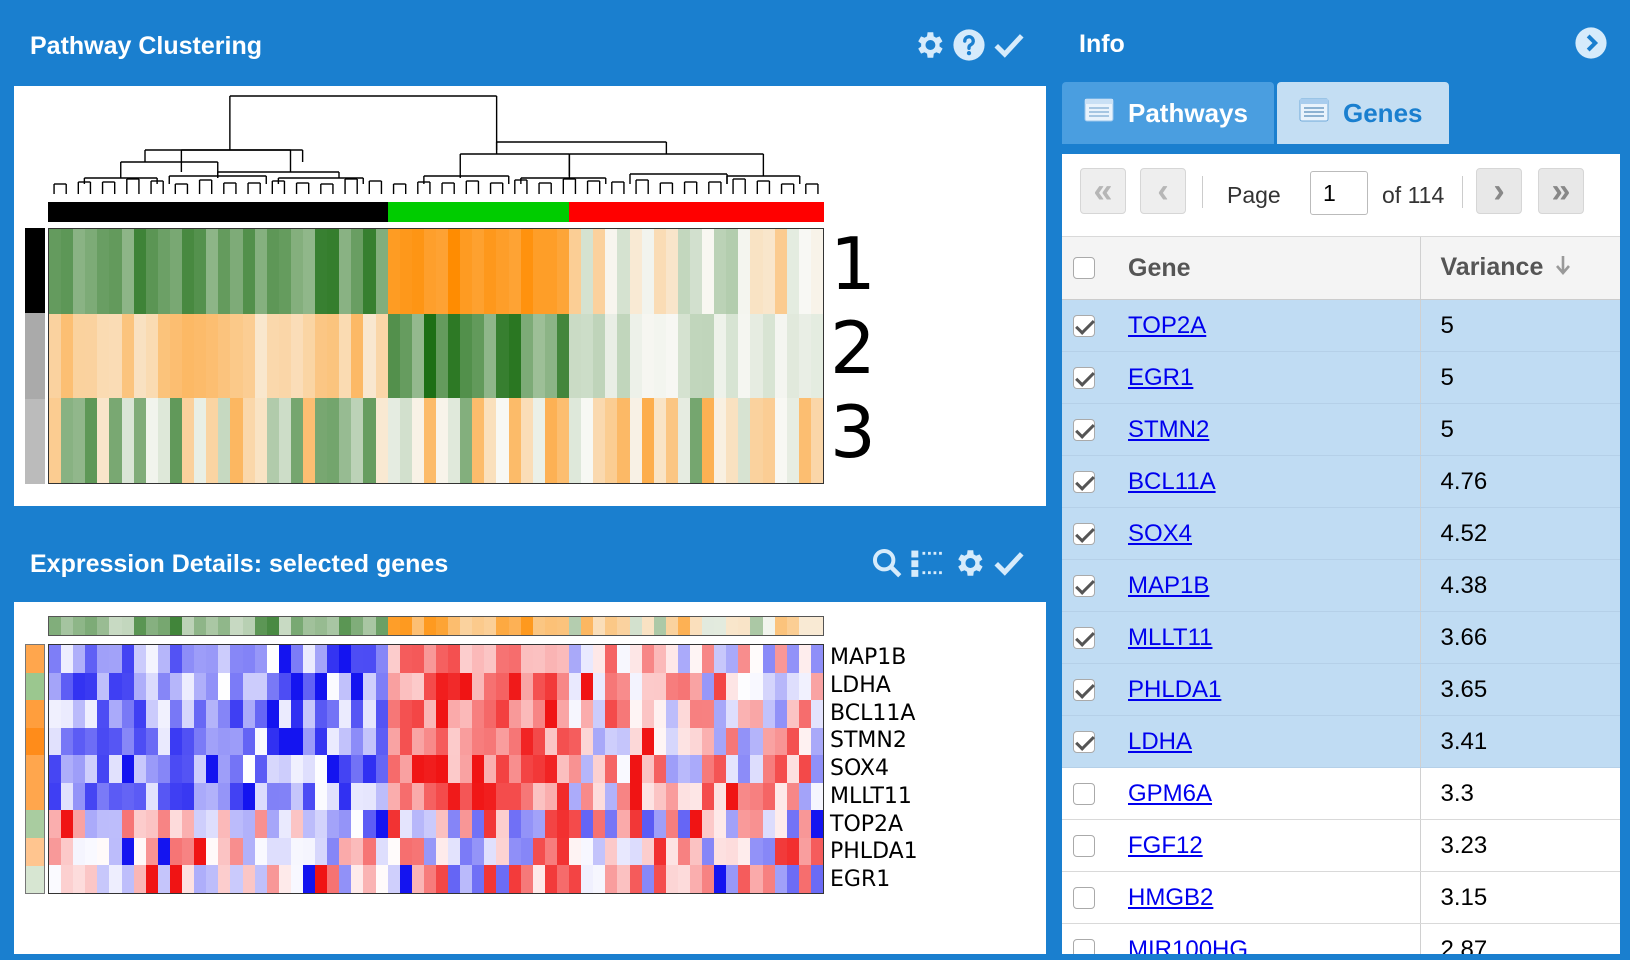  I want to click on gene-link: GPM6A, so click(1170, 793).